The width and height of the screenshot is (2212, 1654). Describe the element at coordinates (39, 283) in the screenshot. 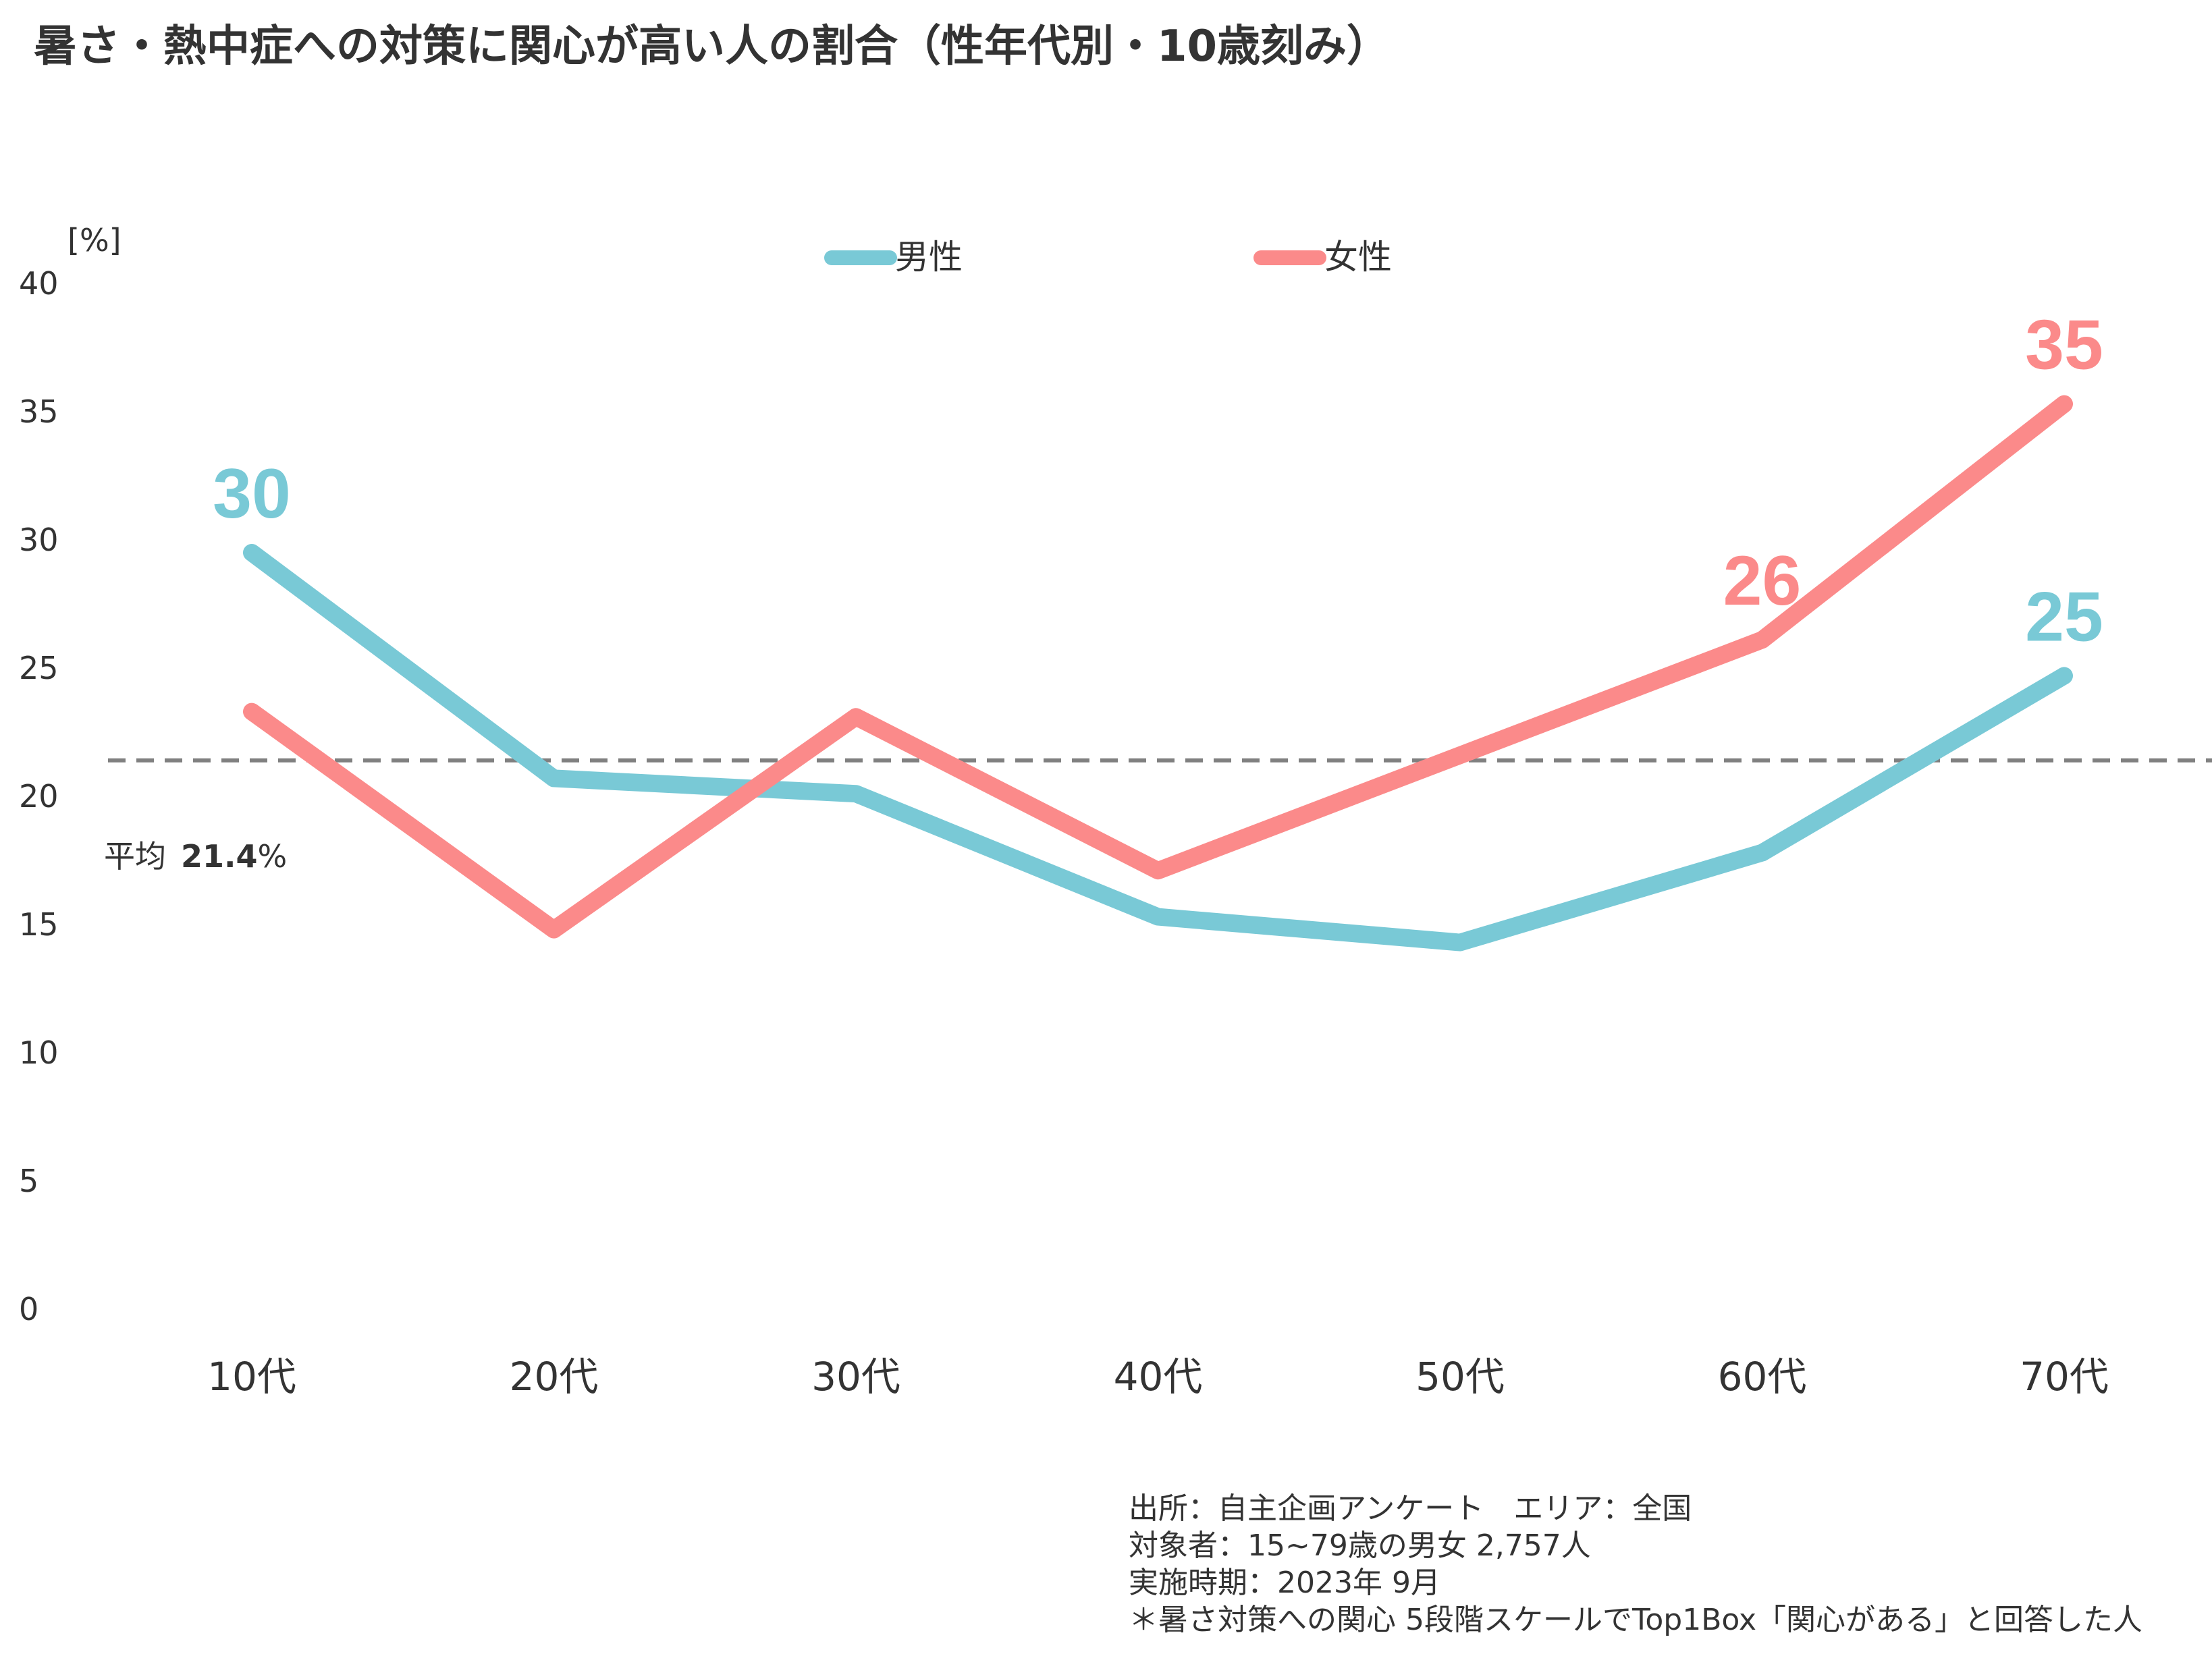

I see `y-tick-label: 40` at that location.